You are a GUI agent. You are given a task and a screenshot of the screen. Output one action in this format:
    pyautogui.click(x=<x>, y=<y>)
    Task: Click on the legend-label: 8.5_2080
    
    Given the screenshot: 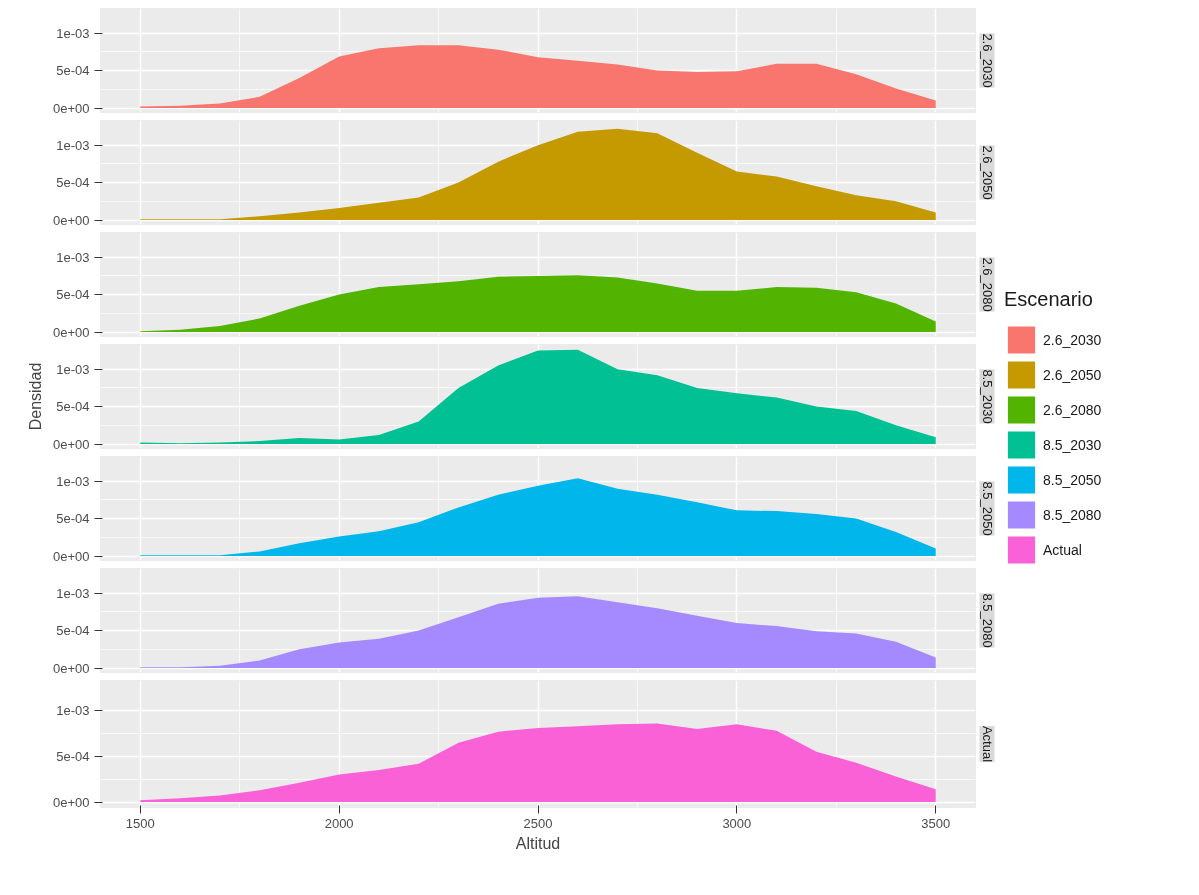 What is the action you would take?
    pyautogui.click(x=1072, y=514)
    